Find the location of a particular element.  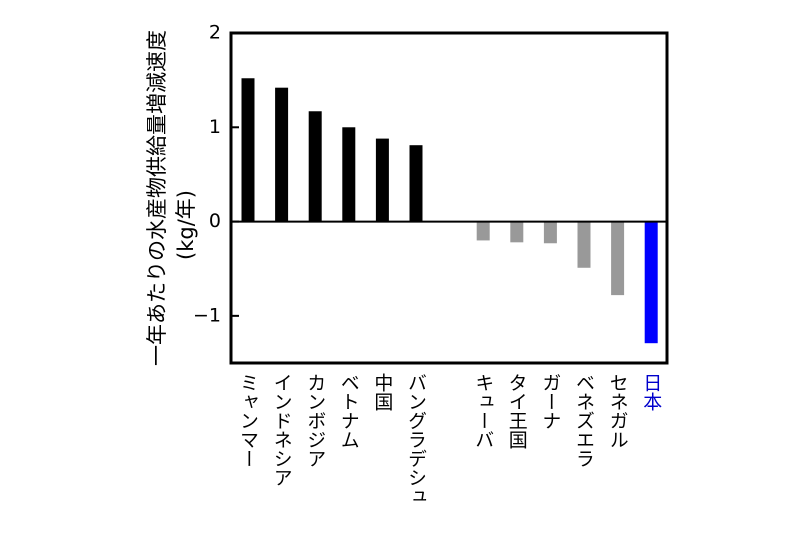

category-label: セネガル is located at coordinates (618, 411).